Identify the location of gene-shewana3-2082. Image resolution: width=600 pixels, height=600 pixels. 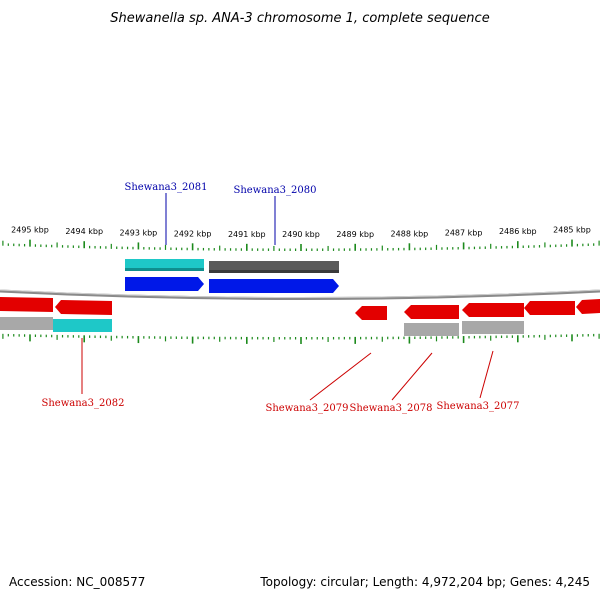
(82, 325).